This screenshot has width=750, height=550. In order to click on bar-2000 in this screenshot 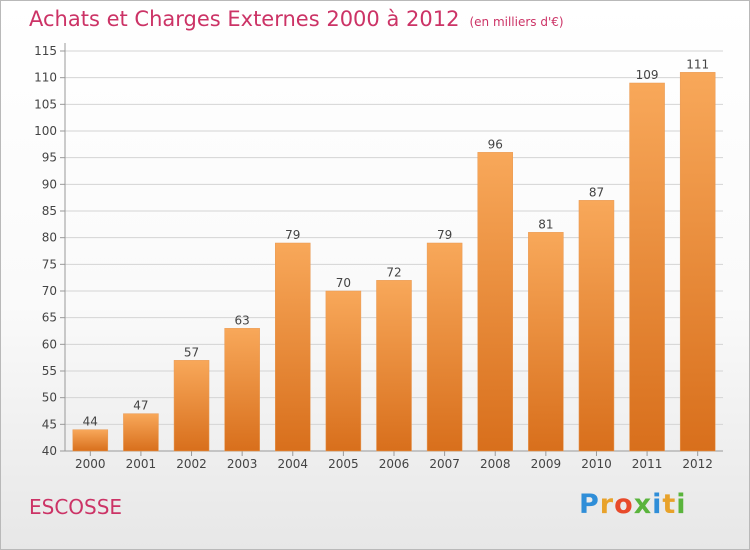, I will do `click(90, 440)`.